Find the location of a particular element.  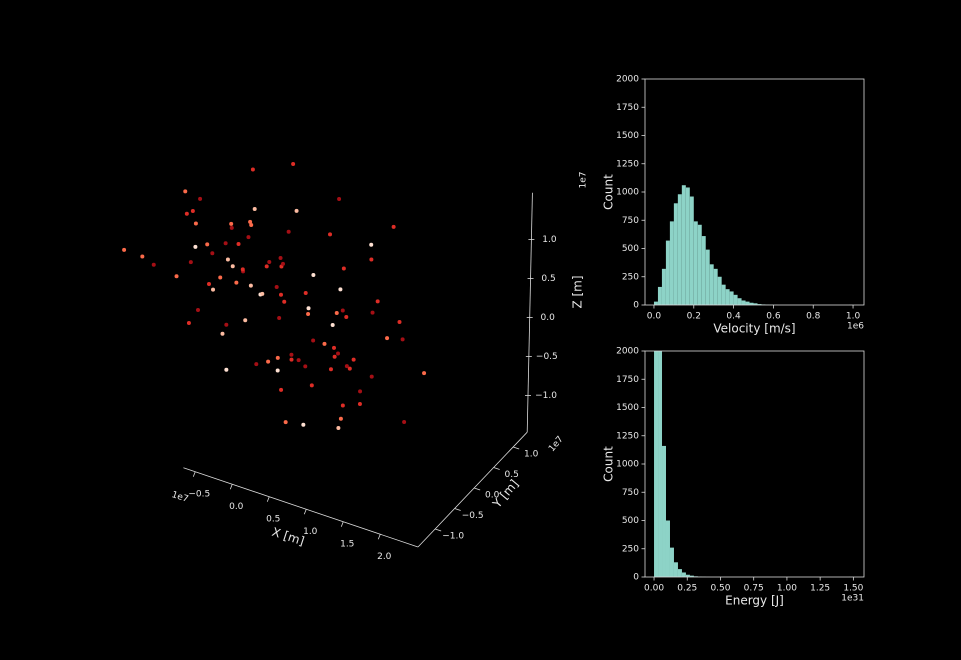

x-tick-label: 1.5 is located at coordinates (347, 544).